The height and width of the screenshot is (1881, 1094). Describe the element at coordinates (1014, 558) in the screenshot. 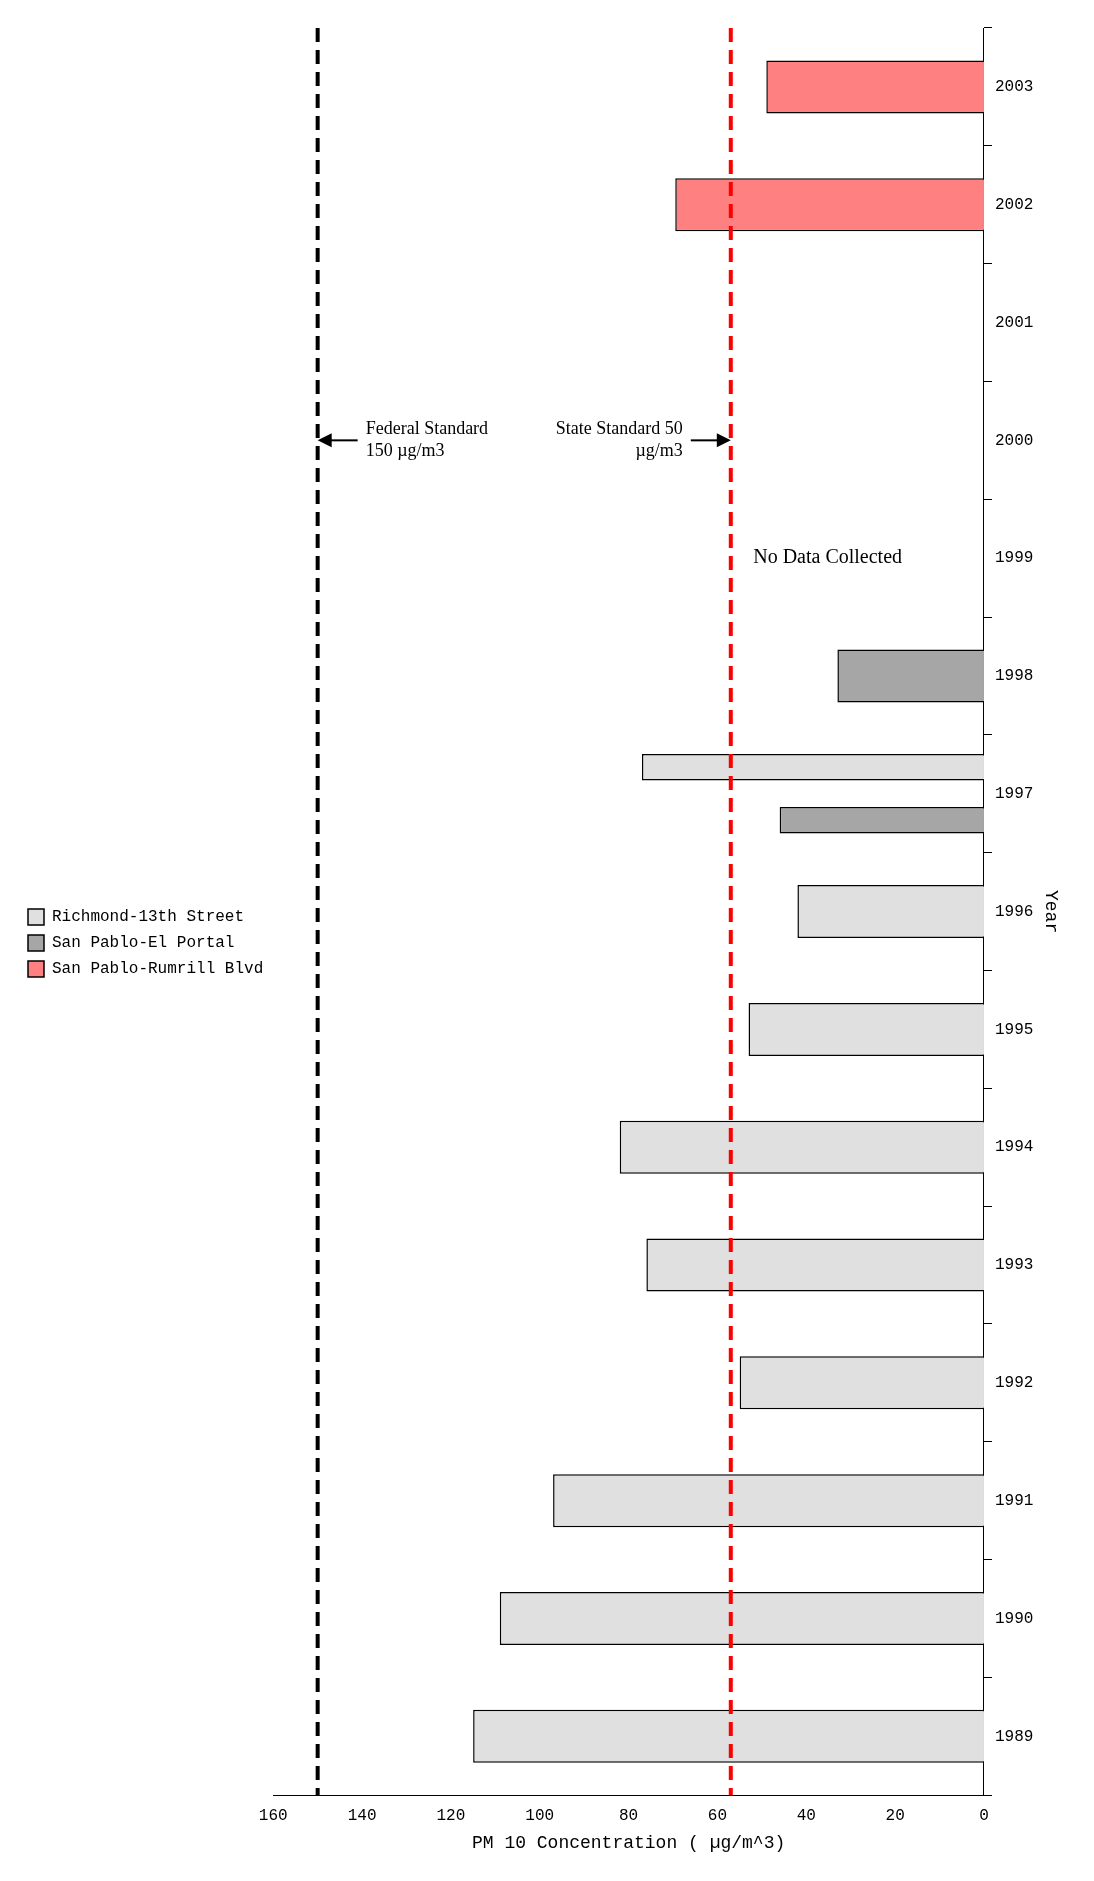

I see `y-tick-label: 1999` at that location.